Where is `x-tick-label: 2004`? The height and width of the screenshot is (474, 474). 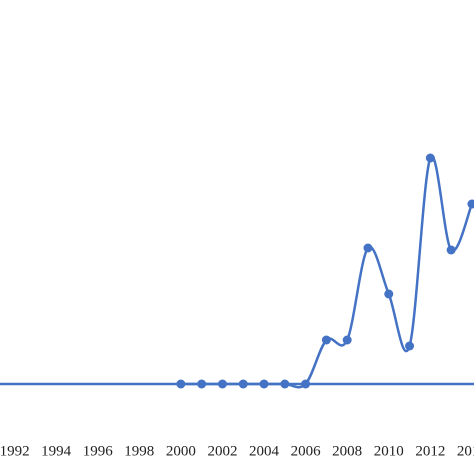 x-tick-label: 2004 is located at coordinates (264, 451).